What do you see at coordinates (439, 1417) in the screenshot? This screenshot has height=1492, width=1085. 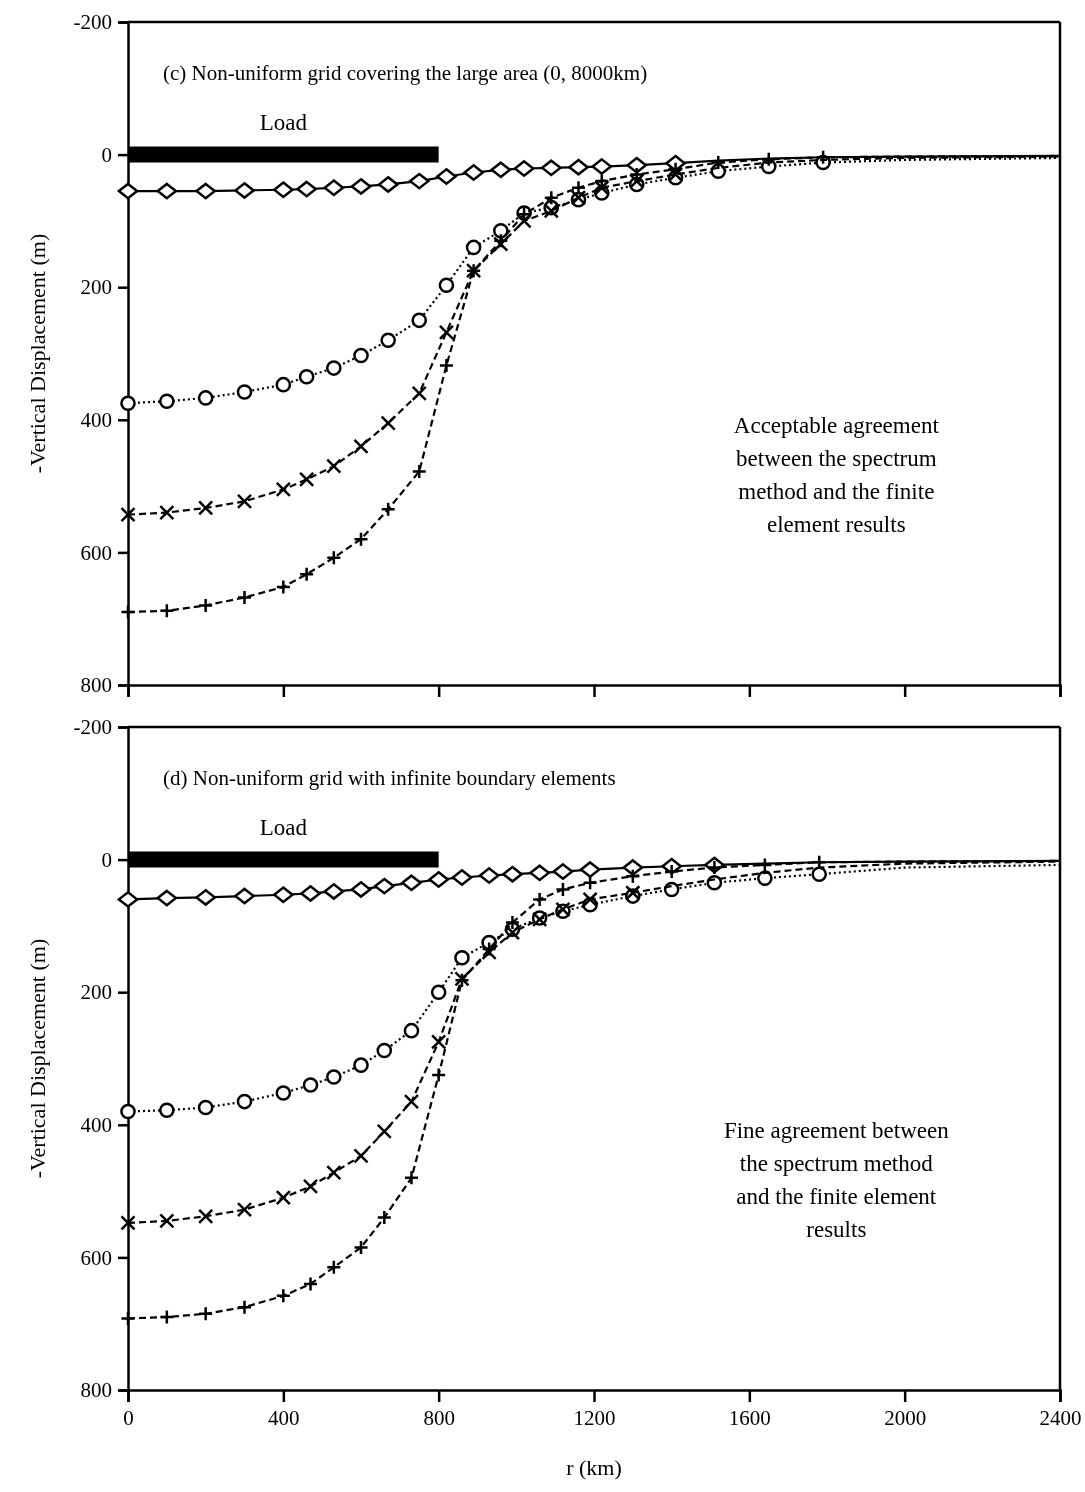 I see `x-tick-label: 800` at bounding box center [439, 1417].